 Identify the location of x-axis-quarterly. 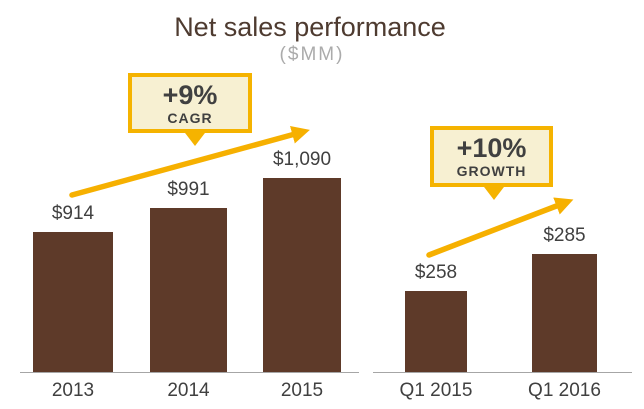
(502, 372).